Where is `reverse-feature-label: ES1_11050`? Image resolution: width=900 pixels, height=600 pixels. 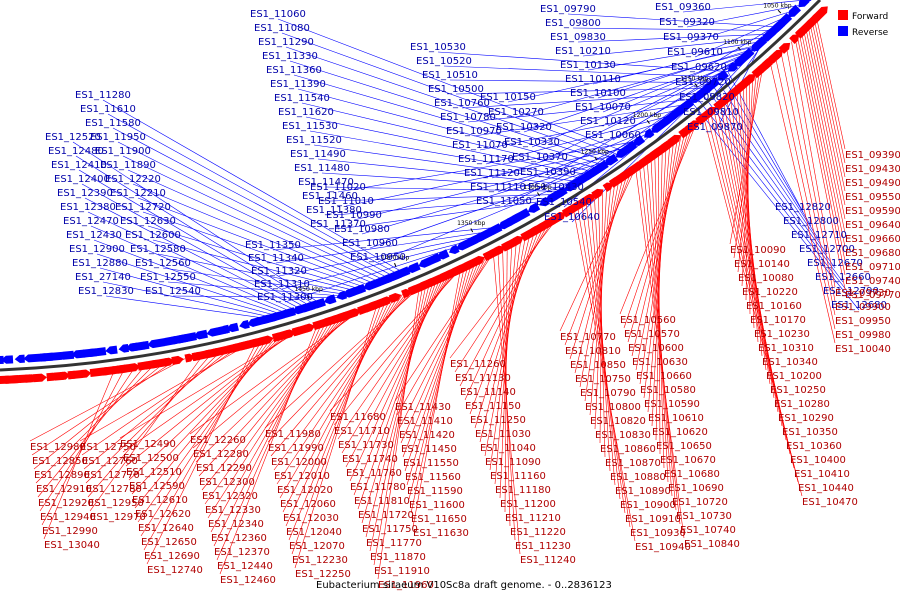 reverse-feature-label: ES1_11050 is located at coordinates (504, 201).